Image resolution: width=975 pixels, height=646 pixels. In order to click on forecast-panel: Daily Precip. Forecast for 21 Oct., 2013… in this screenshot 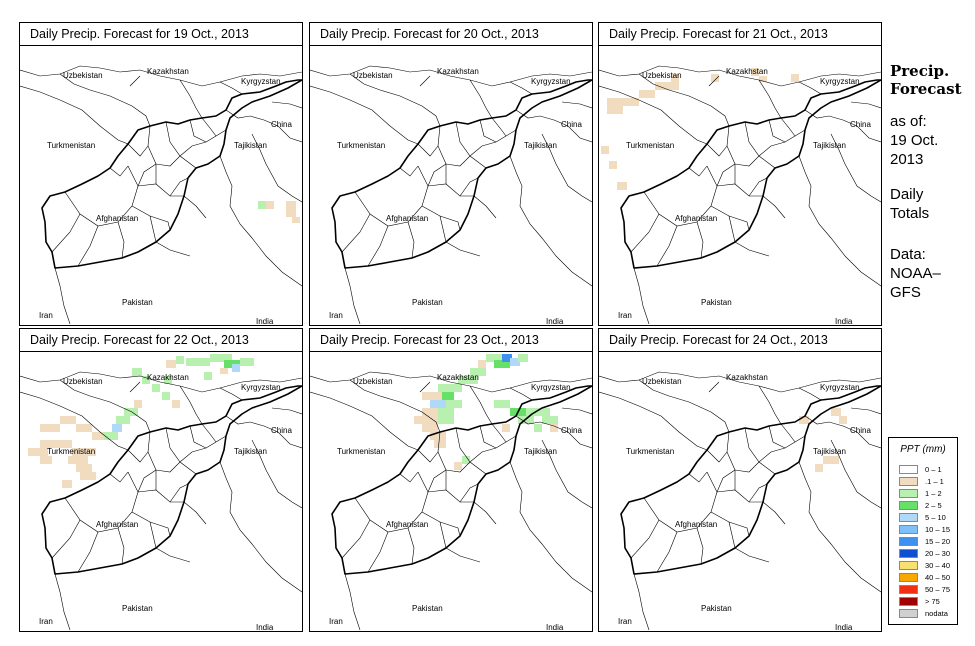, I will do `click(740, 174)`.